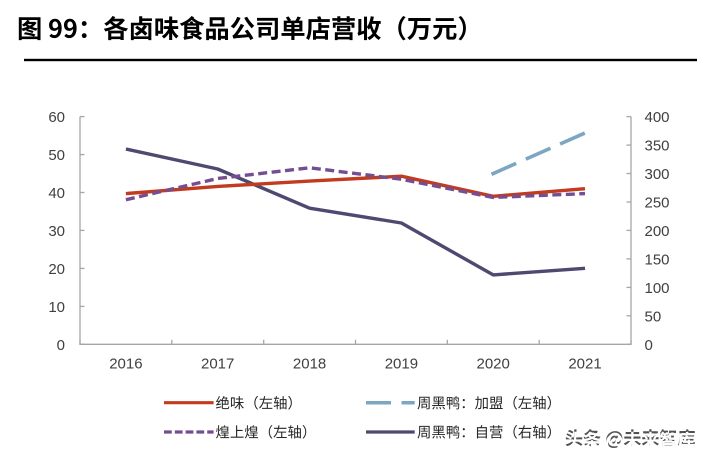  I want to click on svg-text: 150, so click(657, 259).